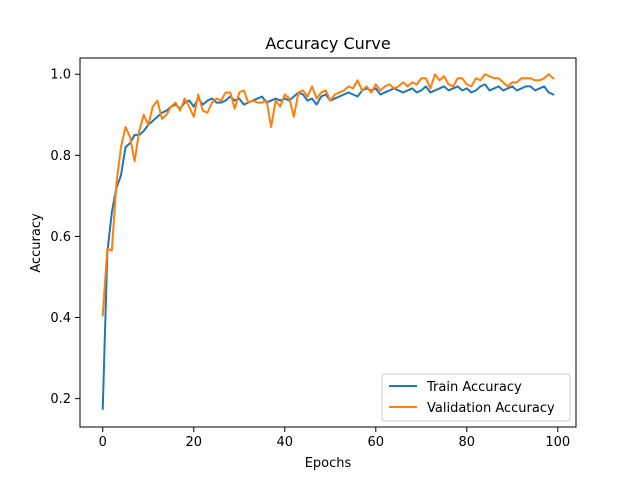 Image resolution: width=640 pixels, height=480 pixels. I want to click on chart-title: Accuracy Curve, so click(327, 43).